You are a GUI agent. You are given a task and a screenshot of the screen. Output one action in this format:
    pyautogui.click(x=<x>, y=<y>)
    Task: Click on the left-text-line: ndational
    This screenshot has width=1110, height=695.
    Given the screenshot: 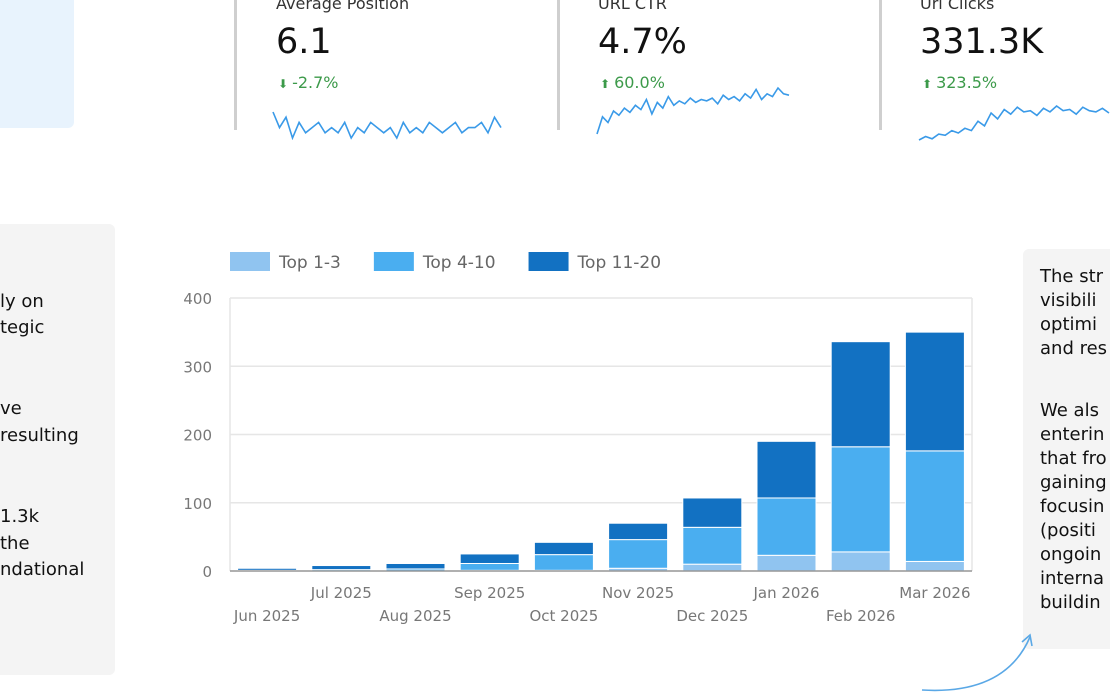 What is the action you would take?
    pyautogui.click(x=42, y=569)
    